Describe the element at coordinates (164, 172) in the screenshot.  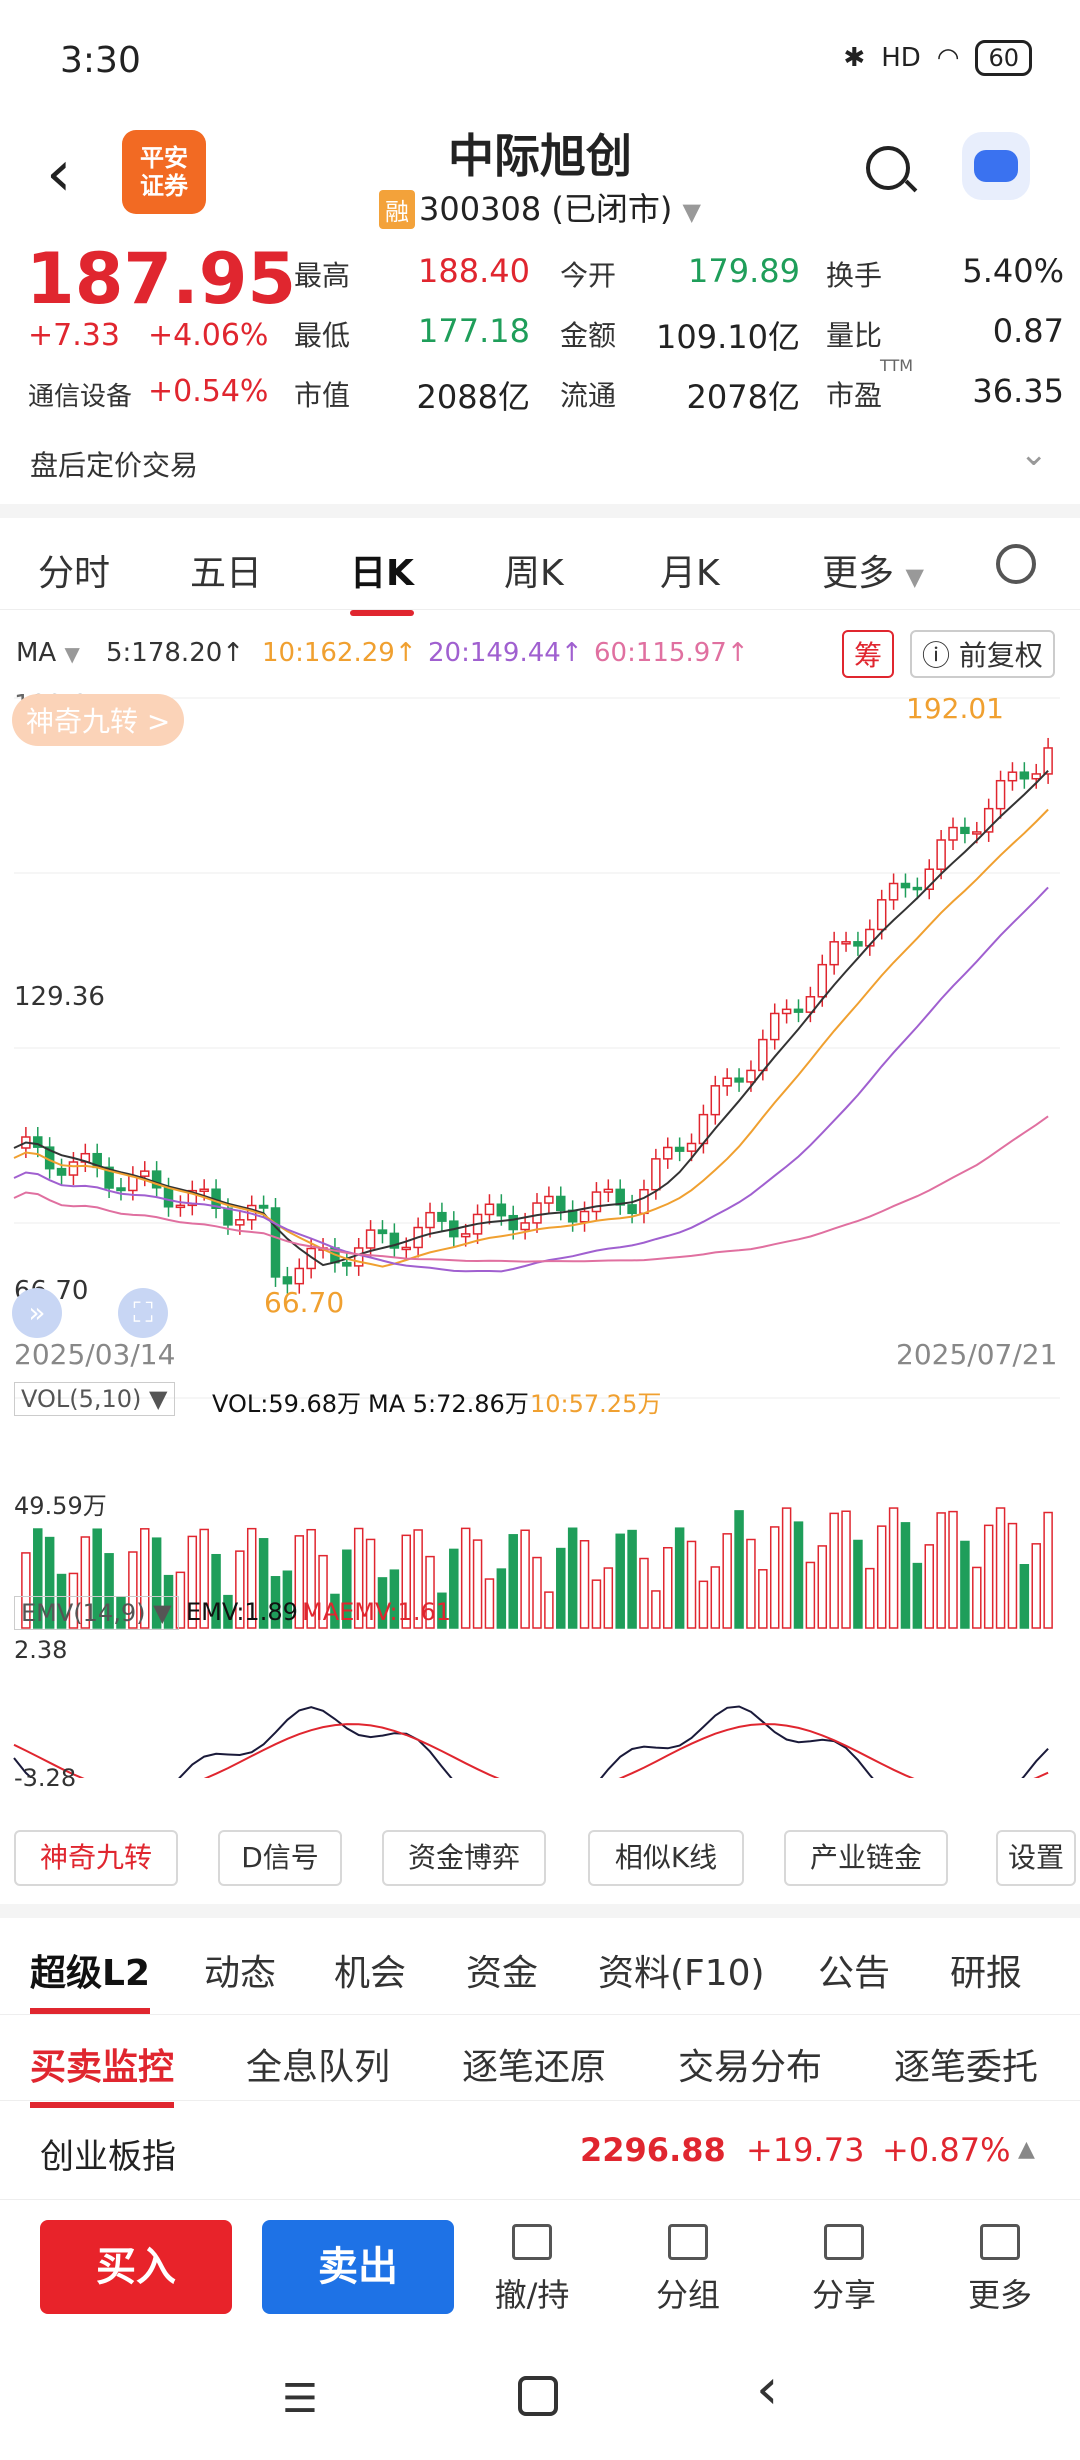
I see `broker-logo: 平安 证券` at that location.